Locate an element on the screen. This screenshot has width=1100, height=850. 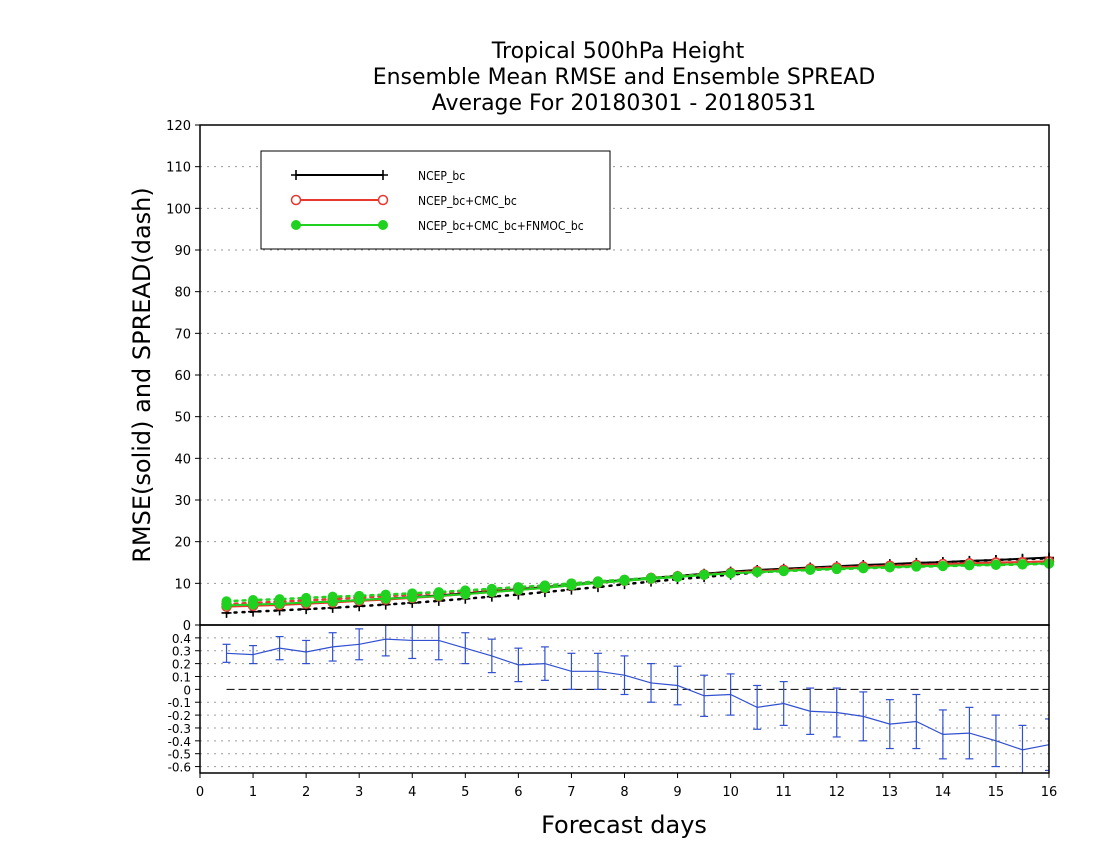
top-y-tick-label: 50 is located at coordinates (182, 418).